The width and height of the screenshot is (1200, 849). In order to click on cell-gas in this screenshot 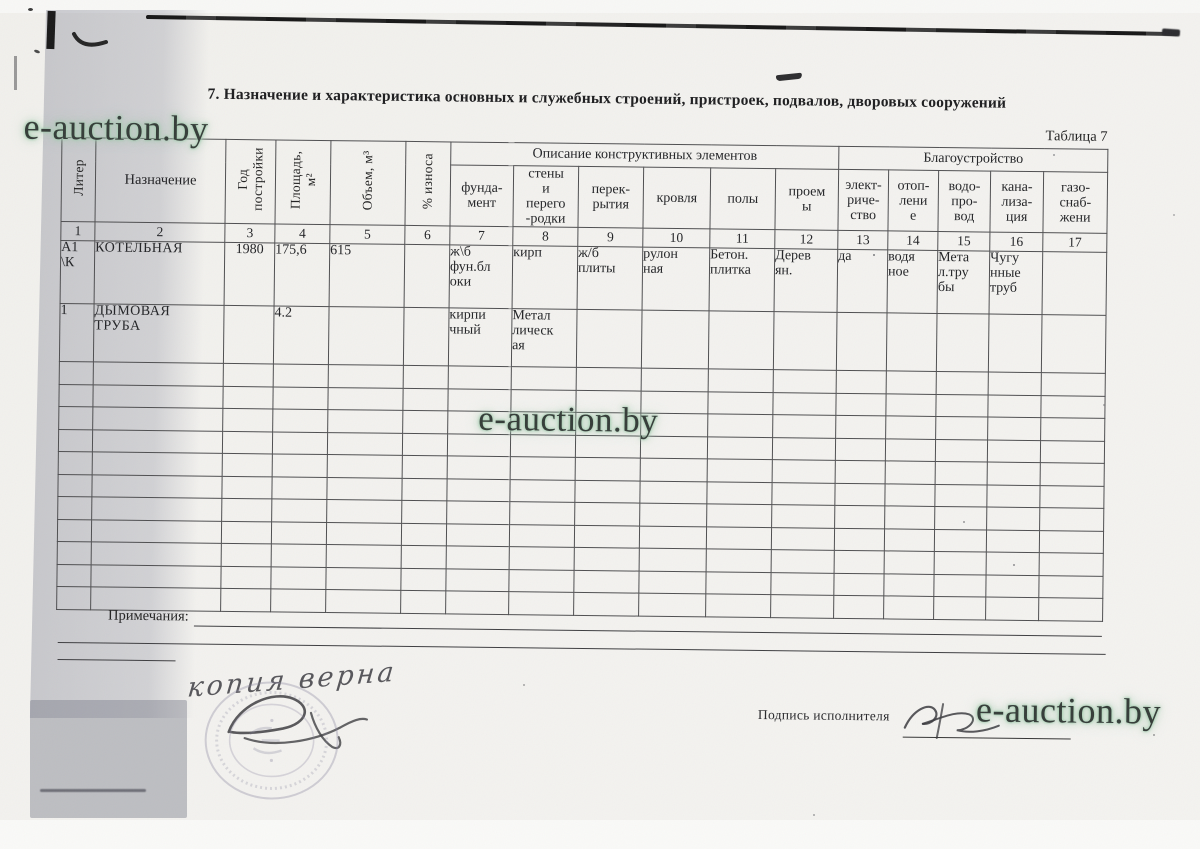, I will do `click(1074, 344)`.